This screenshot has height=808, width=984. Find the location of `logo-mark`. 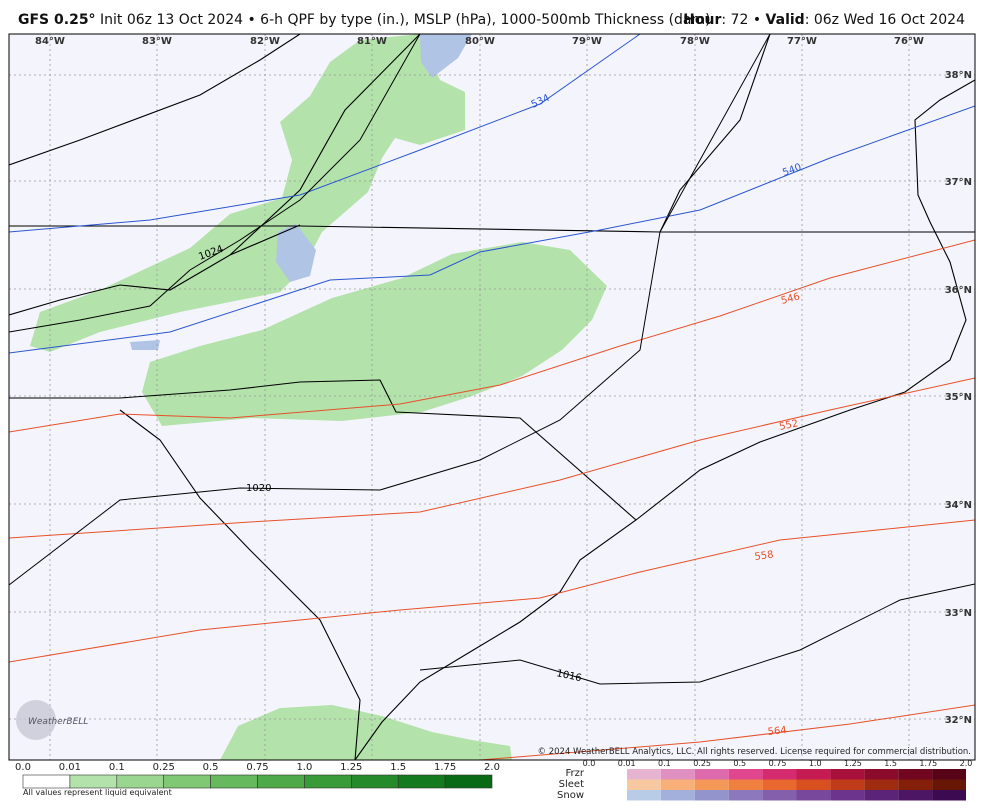

logo-mark is located at coordinates (36, 720).